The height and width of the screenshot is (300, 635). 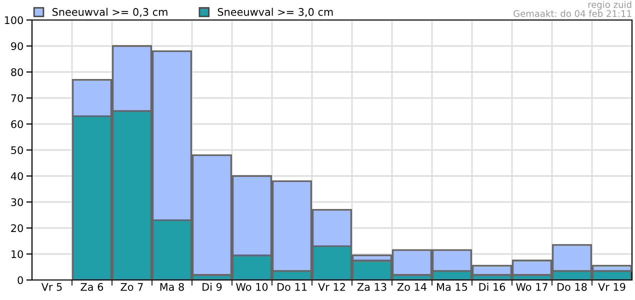 I want to click on x-tick-label: Wo 17, so click(x=532, y=287).